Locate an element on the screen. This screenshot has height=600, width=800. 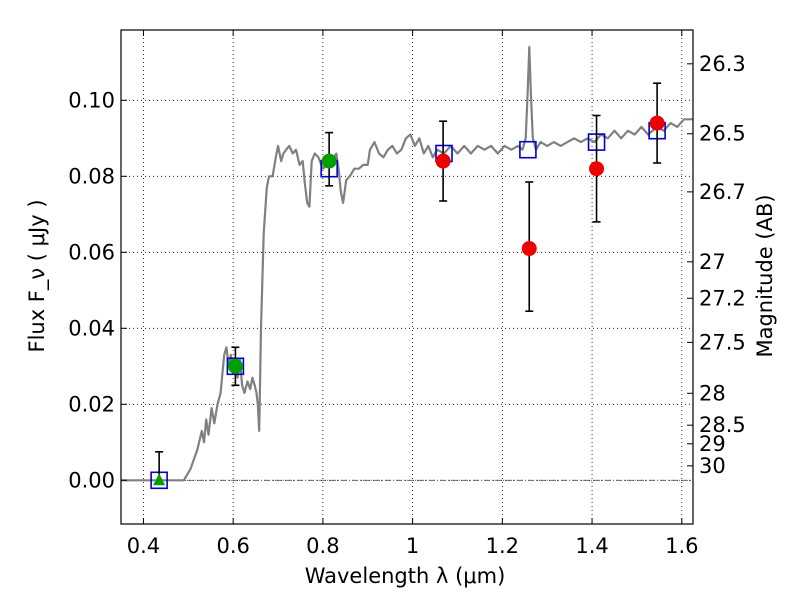
mag-tick-label: 26.5 is located at coordinates (722, 134).